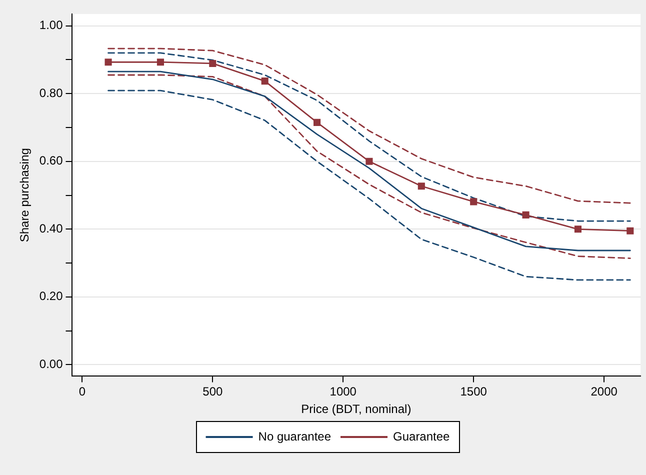  I want to click on x-tick-label: 500, so click(212, 391).